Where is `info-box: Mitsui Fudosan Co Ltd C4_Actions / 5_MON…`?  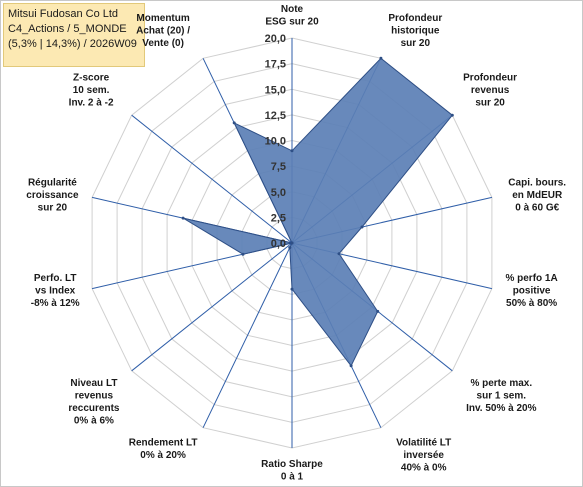 info-box: Mitsui Fudosan Co Ltd C4_Actions / 5_MON… is located at coordinates (74, 35).